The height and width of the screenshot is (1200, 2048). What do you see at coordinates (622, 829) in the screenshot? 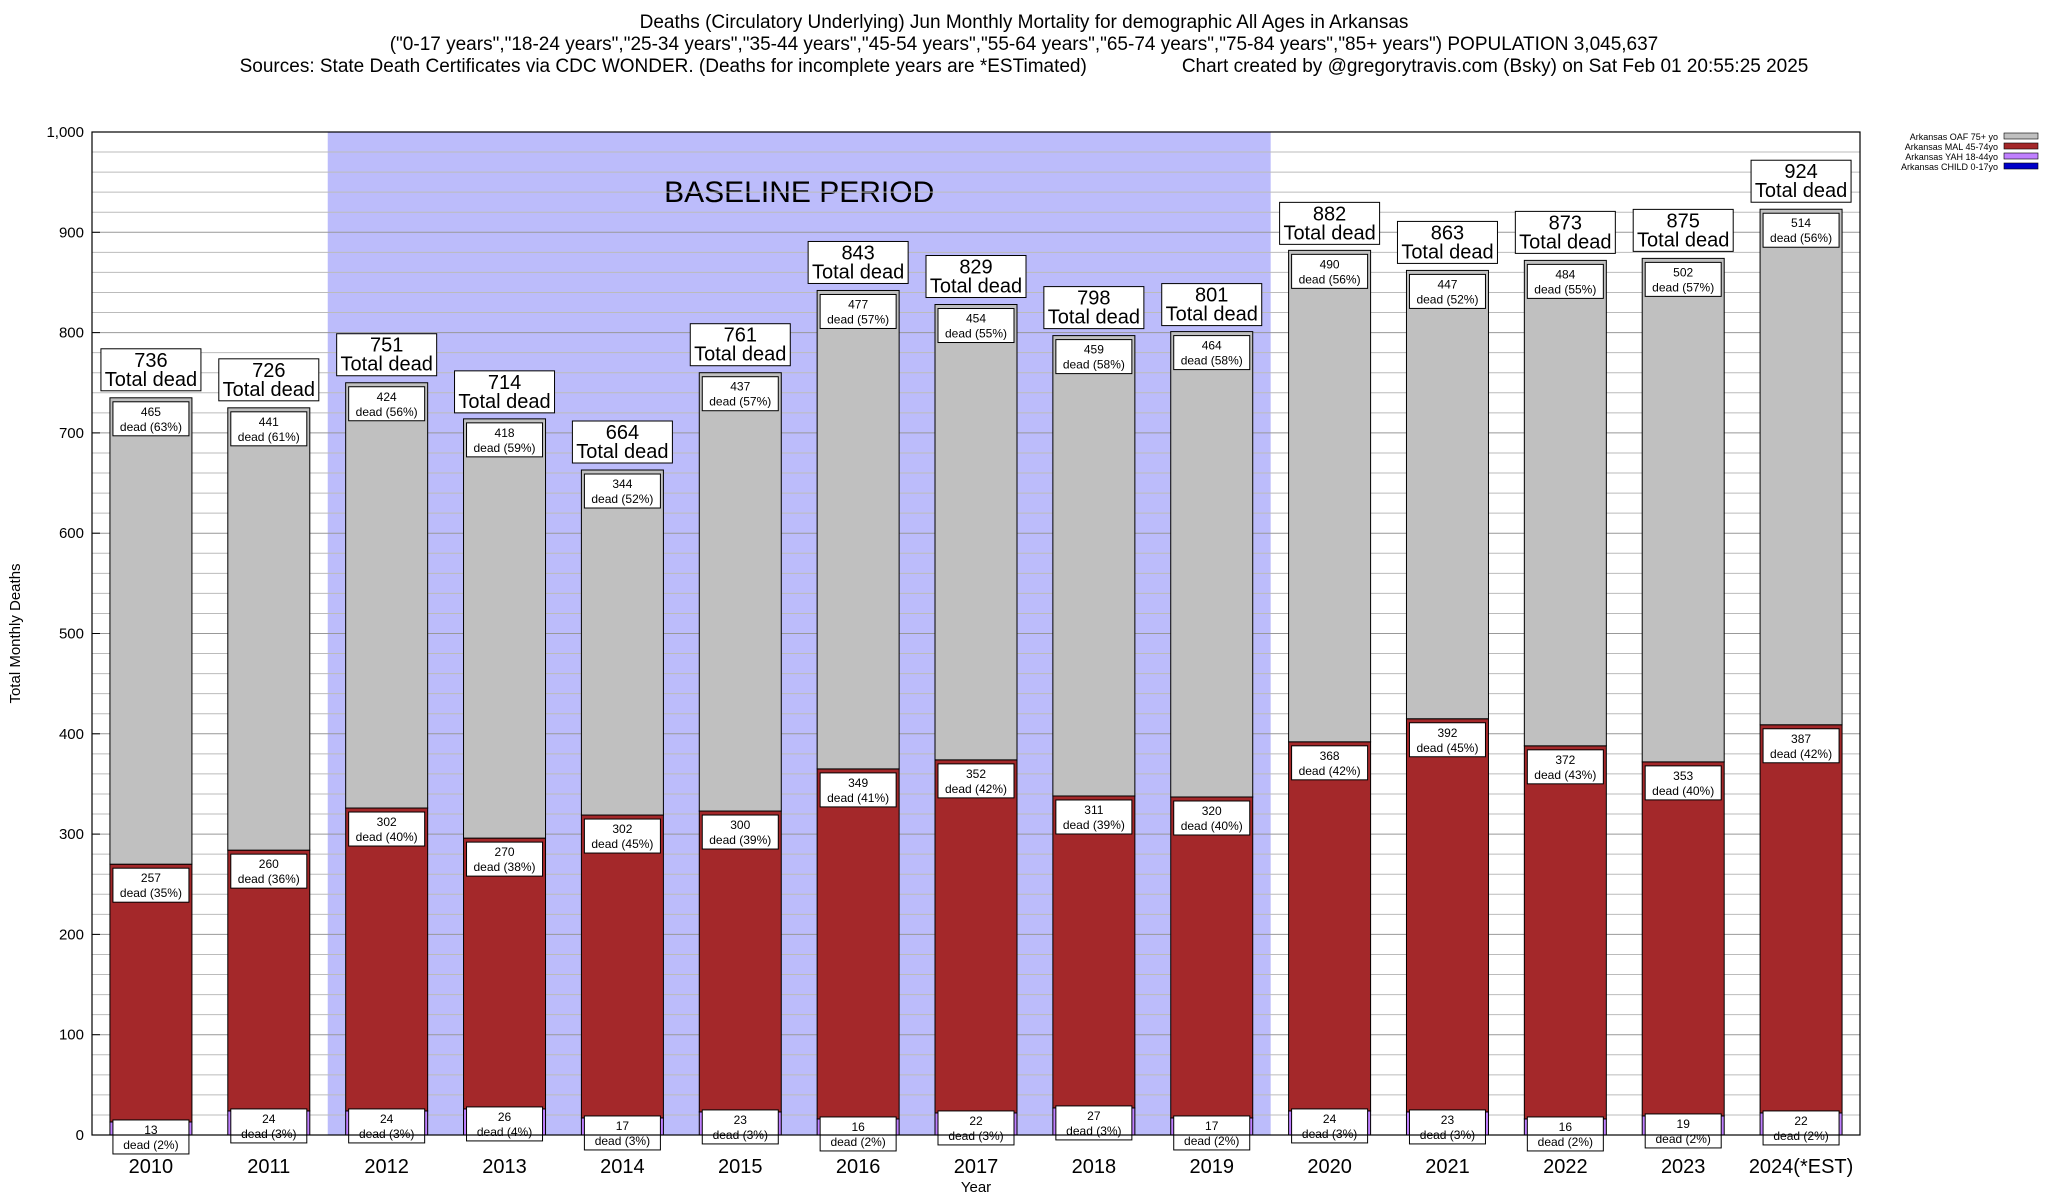
I see `segment-label-value: 302` at bounding box center [622, 829].